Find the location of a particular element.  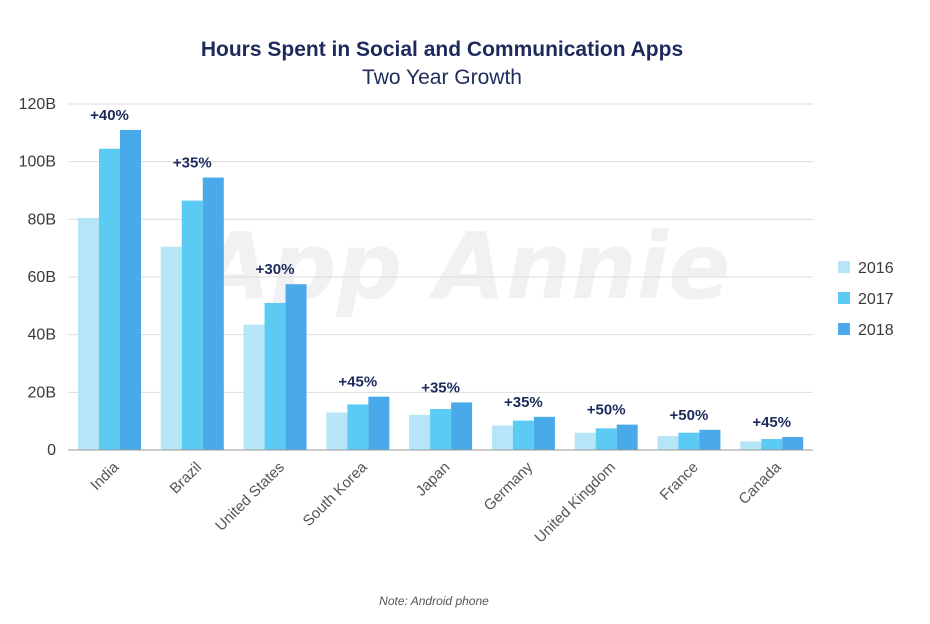

legend: 2016 2017 2018 is located at coordinates (866, 299).